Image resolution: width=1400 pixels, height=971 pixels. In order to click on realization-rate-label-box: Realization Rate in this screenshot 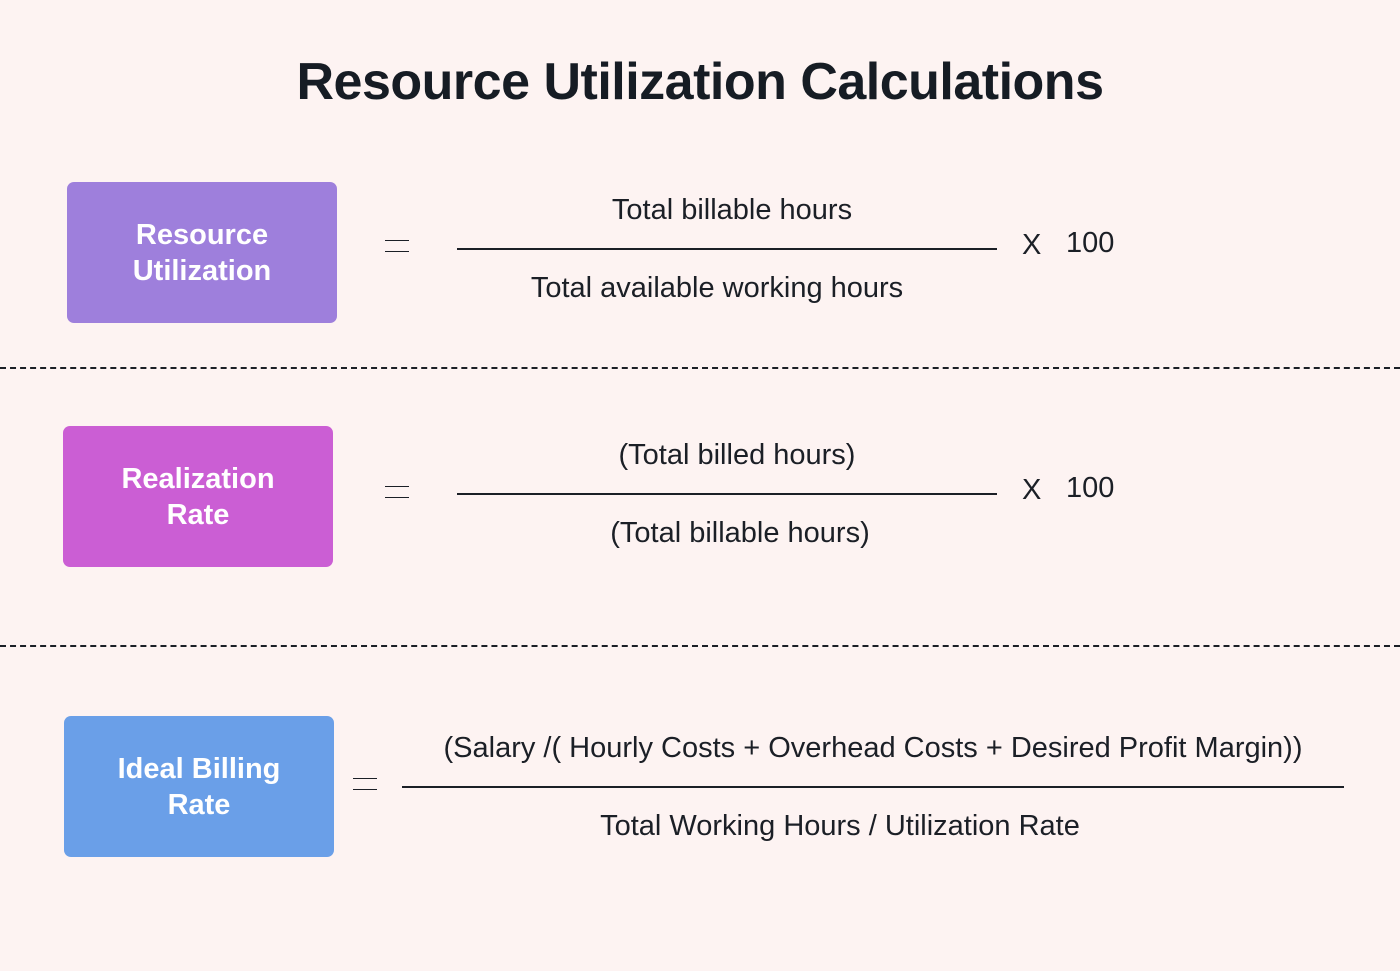, I will do `click(198, 496)`.